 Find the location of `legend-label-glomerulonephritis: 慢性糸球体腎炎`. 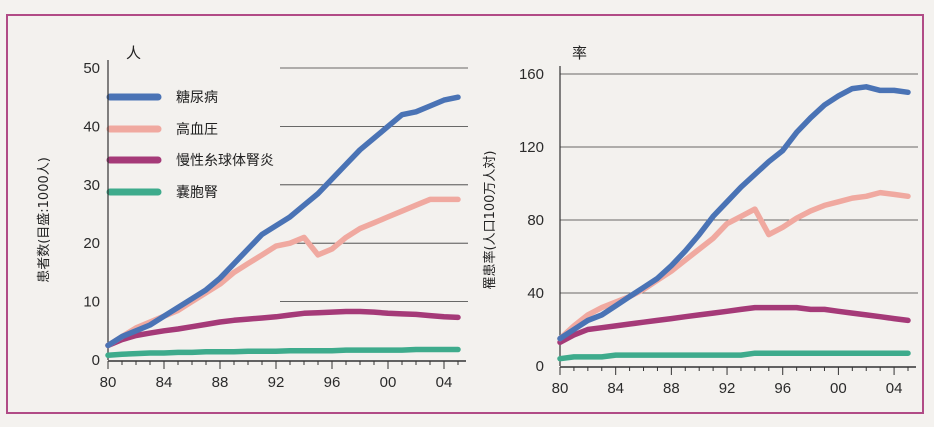

legend-label-glomerulonephritis: 慢性糸球体腎炎 is located at coordinates (225, 160).